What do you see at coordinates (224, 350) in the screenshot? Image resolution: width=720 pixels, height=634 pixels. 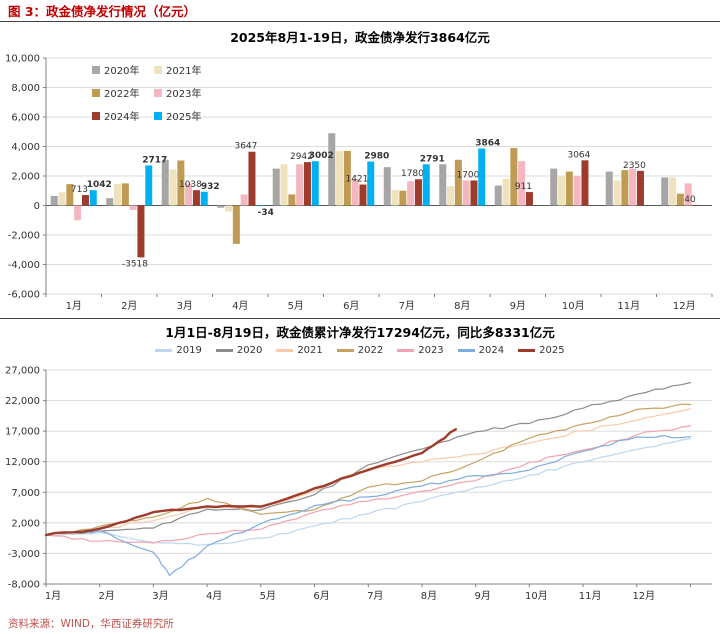 I see `legend-line-swatch` at bounding box center [224, 350].